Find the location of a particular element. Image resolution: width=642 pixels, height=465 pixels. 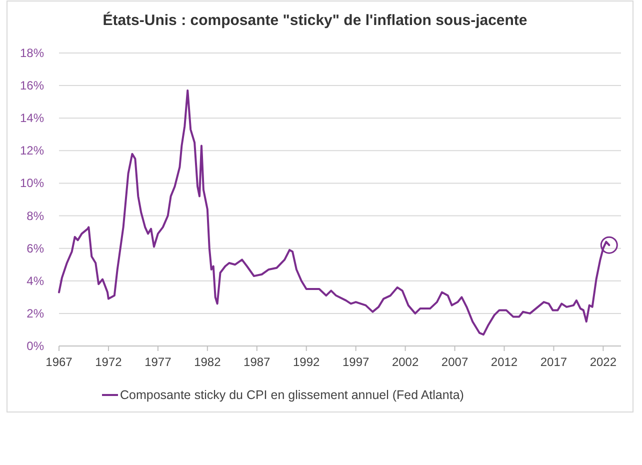

x-tick-label: 1972 is located at coordinates (108, 362).